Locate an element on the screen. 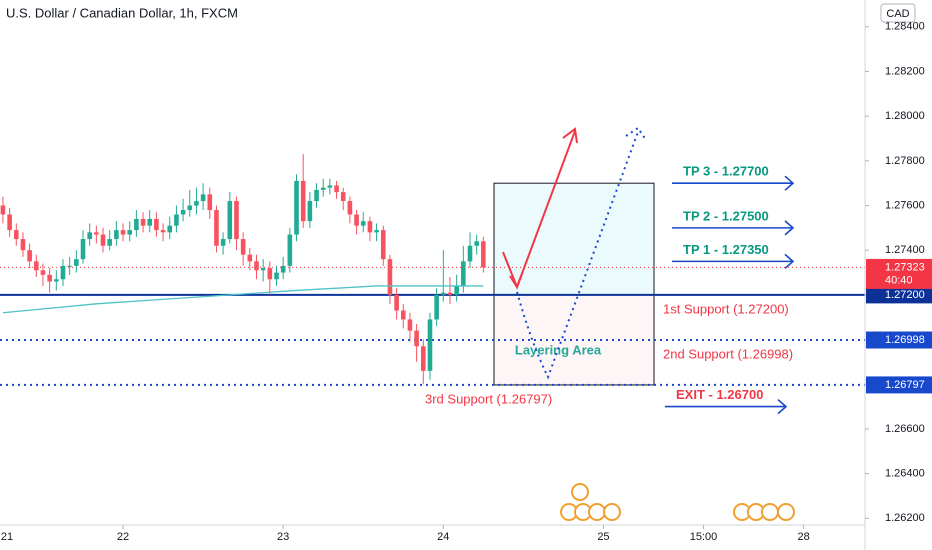 The width and height of the screenshot is (932, 550). y-tick-label: 1.27800 is located at coordinates (905, 161).